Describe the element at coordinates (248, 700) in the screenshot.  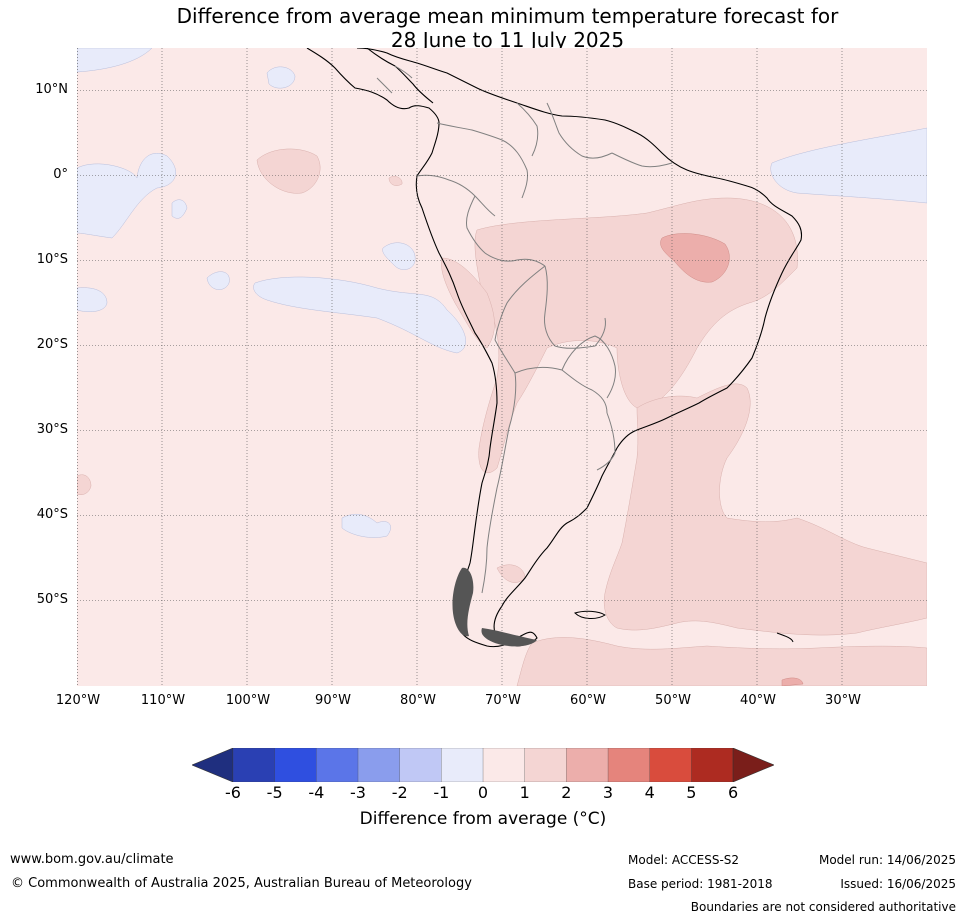
I see `lon-label-100w: 100°W` at that location.